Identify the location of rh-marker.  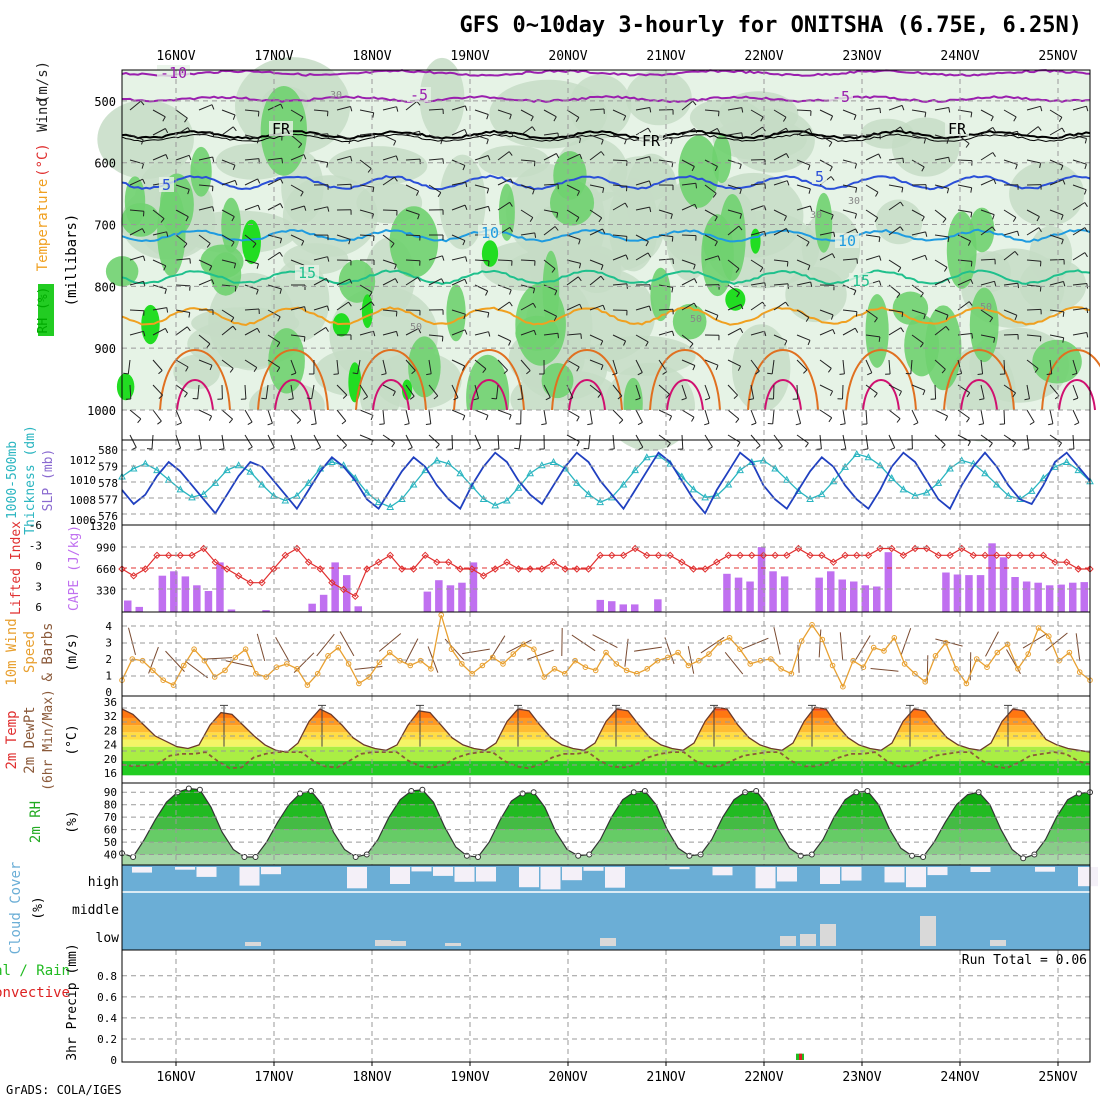
(1023, 858).